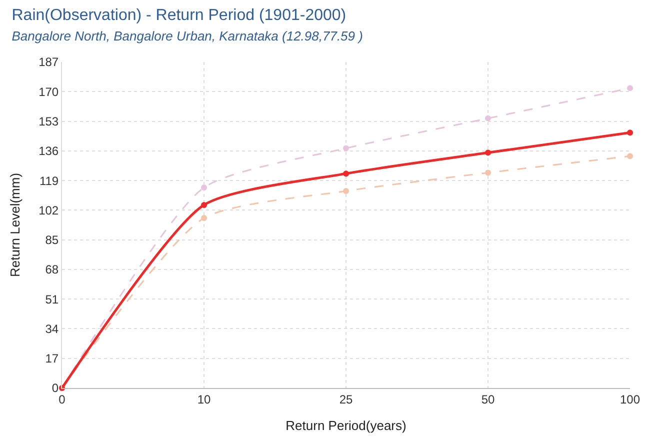 The height and width of the screenshot is (443, 652). Describe the element at coordinates (48, 121) in the screenshot. I see `y-tick-label: 153` at that location.